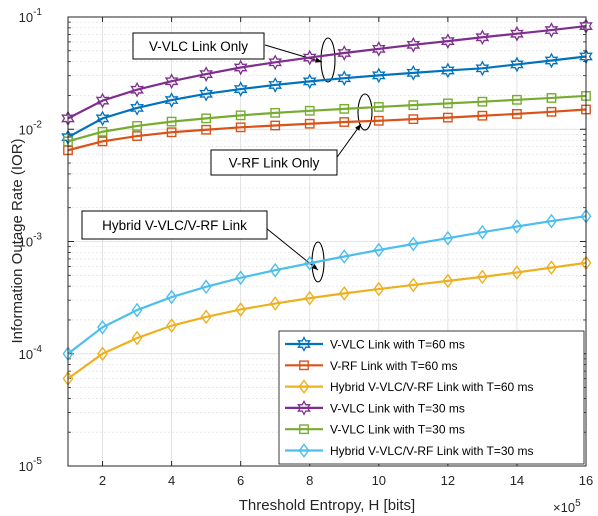 This screenshot has height=516, width=598. I want to click on legend-label: V-VLC Link with T=60 ms, so click(397, 345).